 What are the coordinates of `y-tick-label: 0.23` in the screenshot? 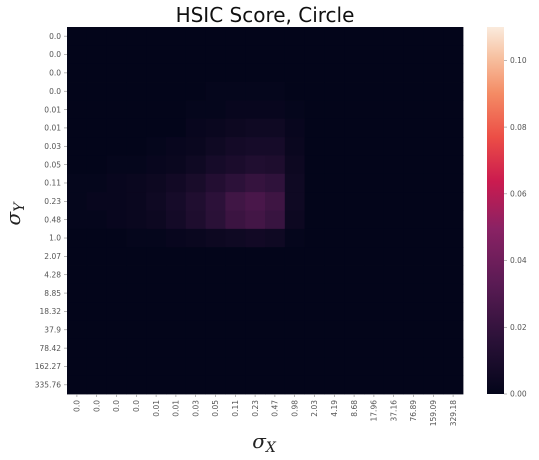 It's located at (52, 201).